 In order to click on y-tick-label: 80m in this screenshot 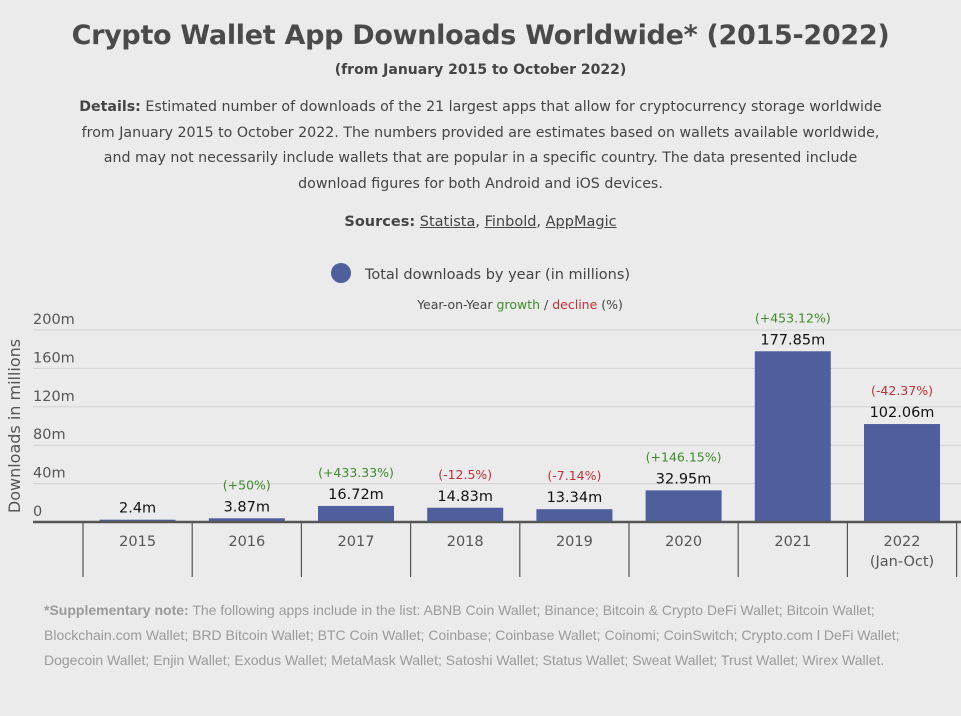, I will do `click(49, 435)`.